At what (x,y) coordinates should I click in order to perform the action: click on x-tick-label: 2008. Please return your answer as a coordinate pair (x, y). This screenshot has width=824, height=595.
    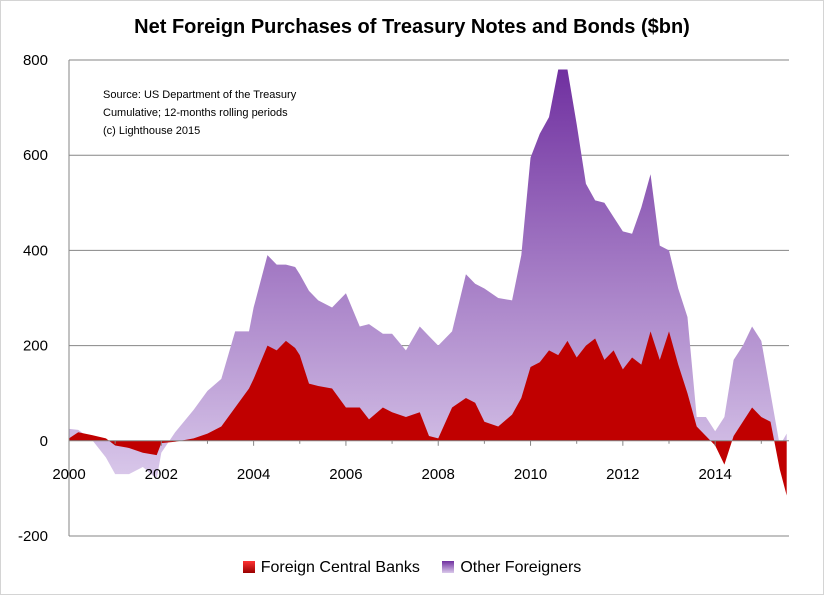
    Looking at the image, I should click on (438, 474).